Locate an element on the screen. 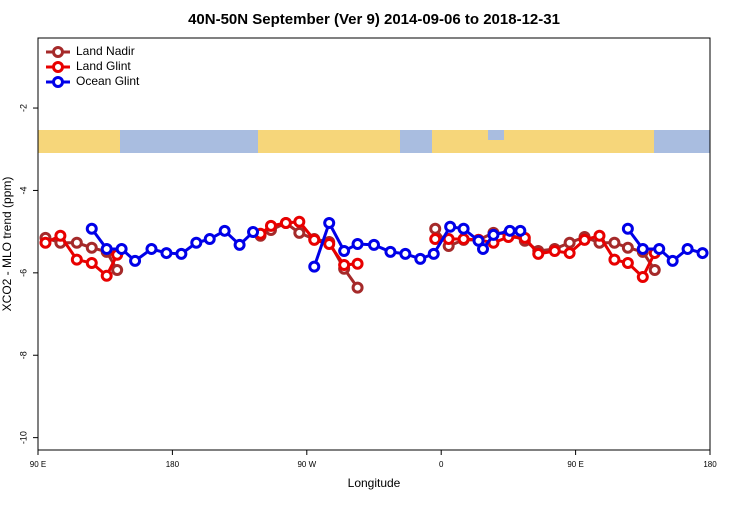  y-tick-label: -2 is located at coordinates (23, 108).